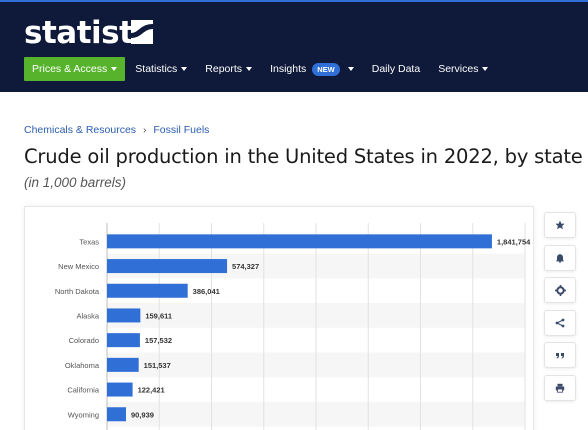 The image size is (588, 430). What do you see at coordinates (75, 182) in the screenshot?
I see `page-subtitle: (in 1,000 barrels)` at bounding box center [75, 182].